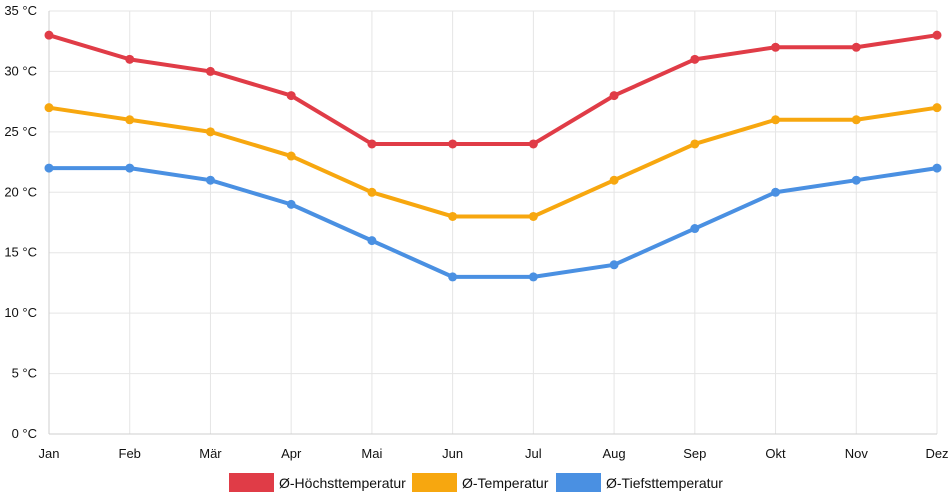  Describe the element at coordinates (20, 70) in the screenshot. I see `y-tick-label: 30 °C` at that location.